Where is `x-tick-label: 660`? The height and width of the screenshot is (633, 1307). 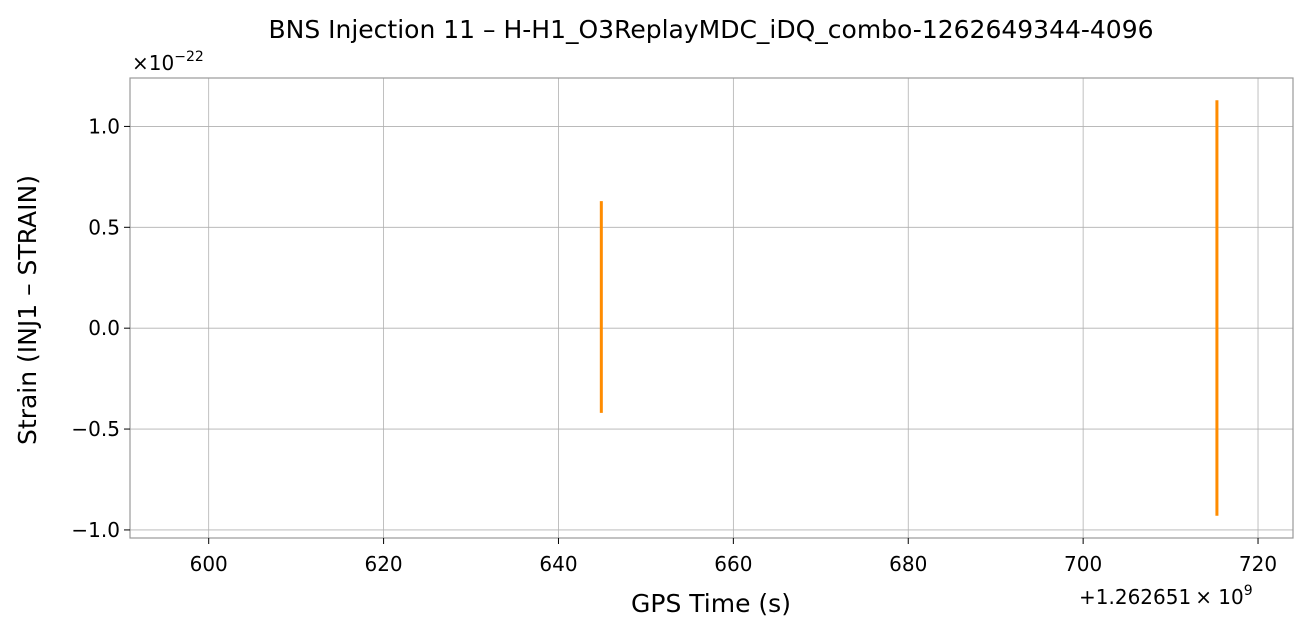 x-tick-label: 660 is located at coordinates (733, 564).